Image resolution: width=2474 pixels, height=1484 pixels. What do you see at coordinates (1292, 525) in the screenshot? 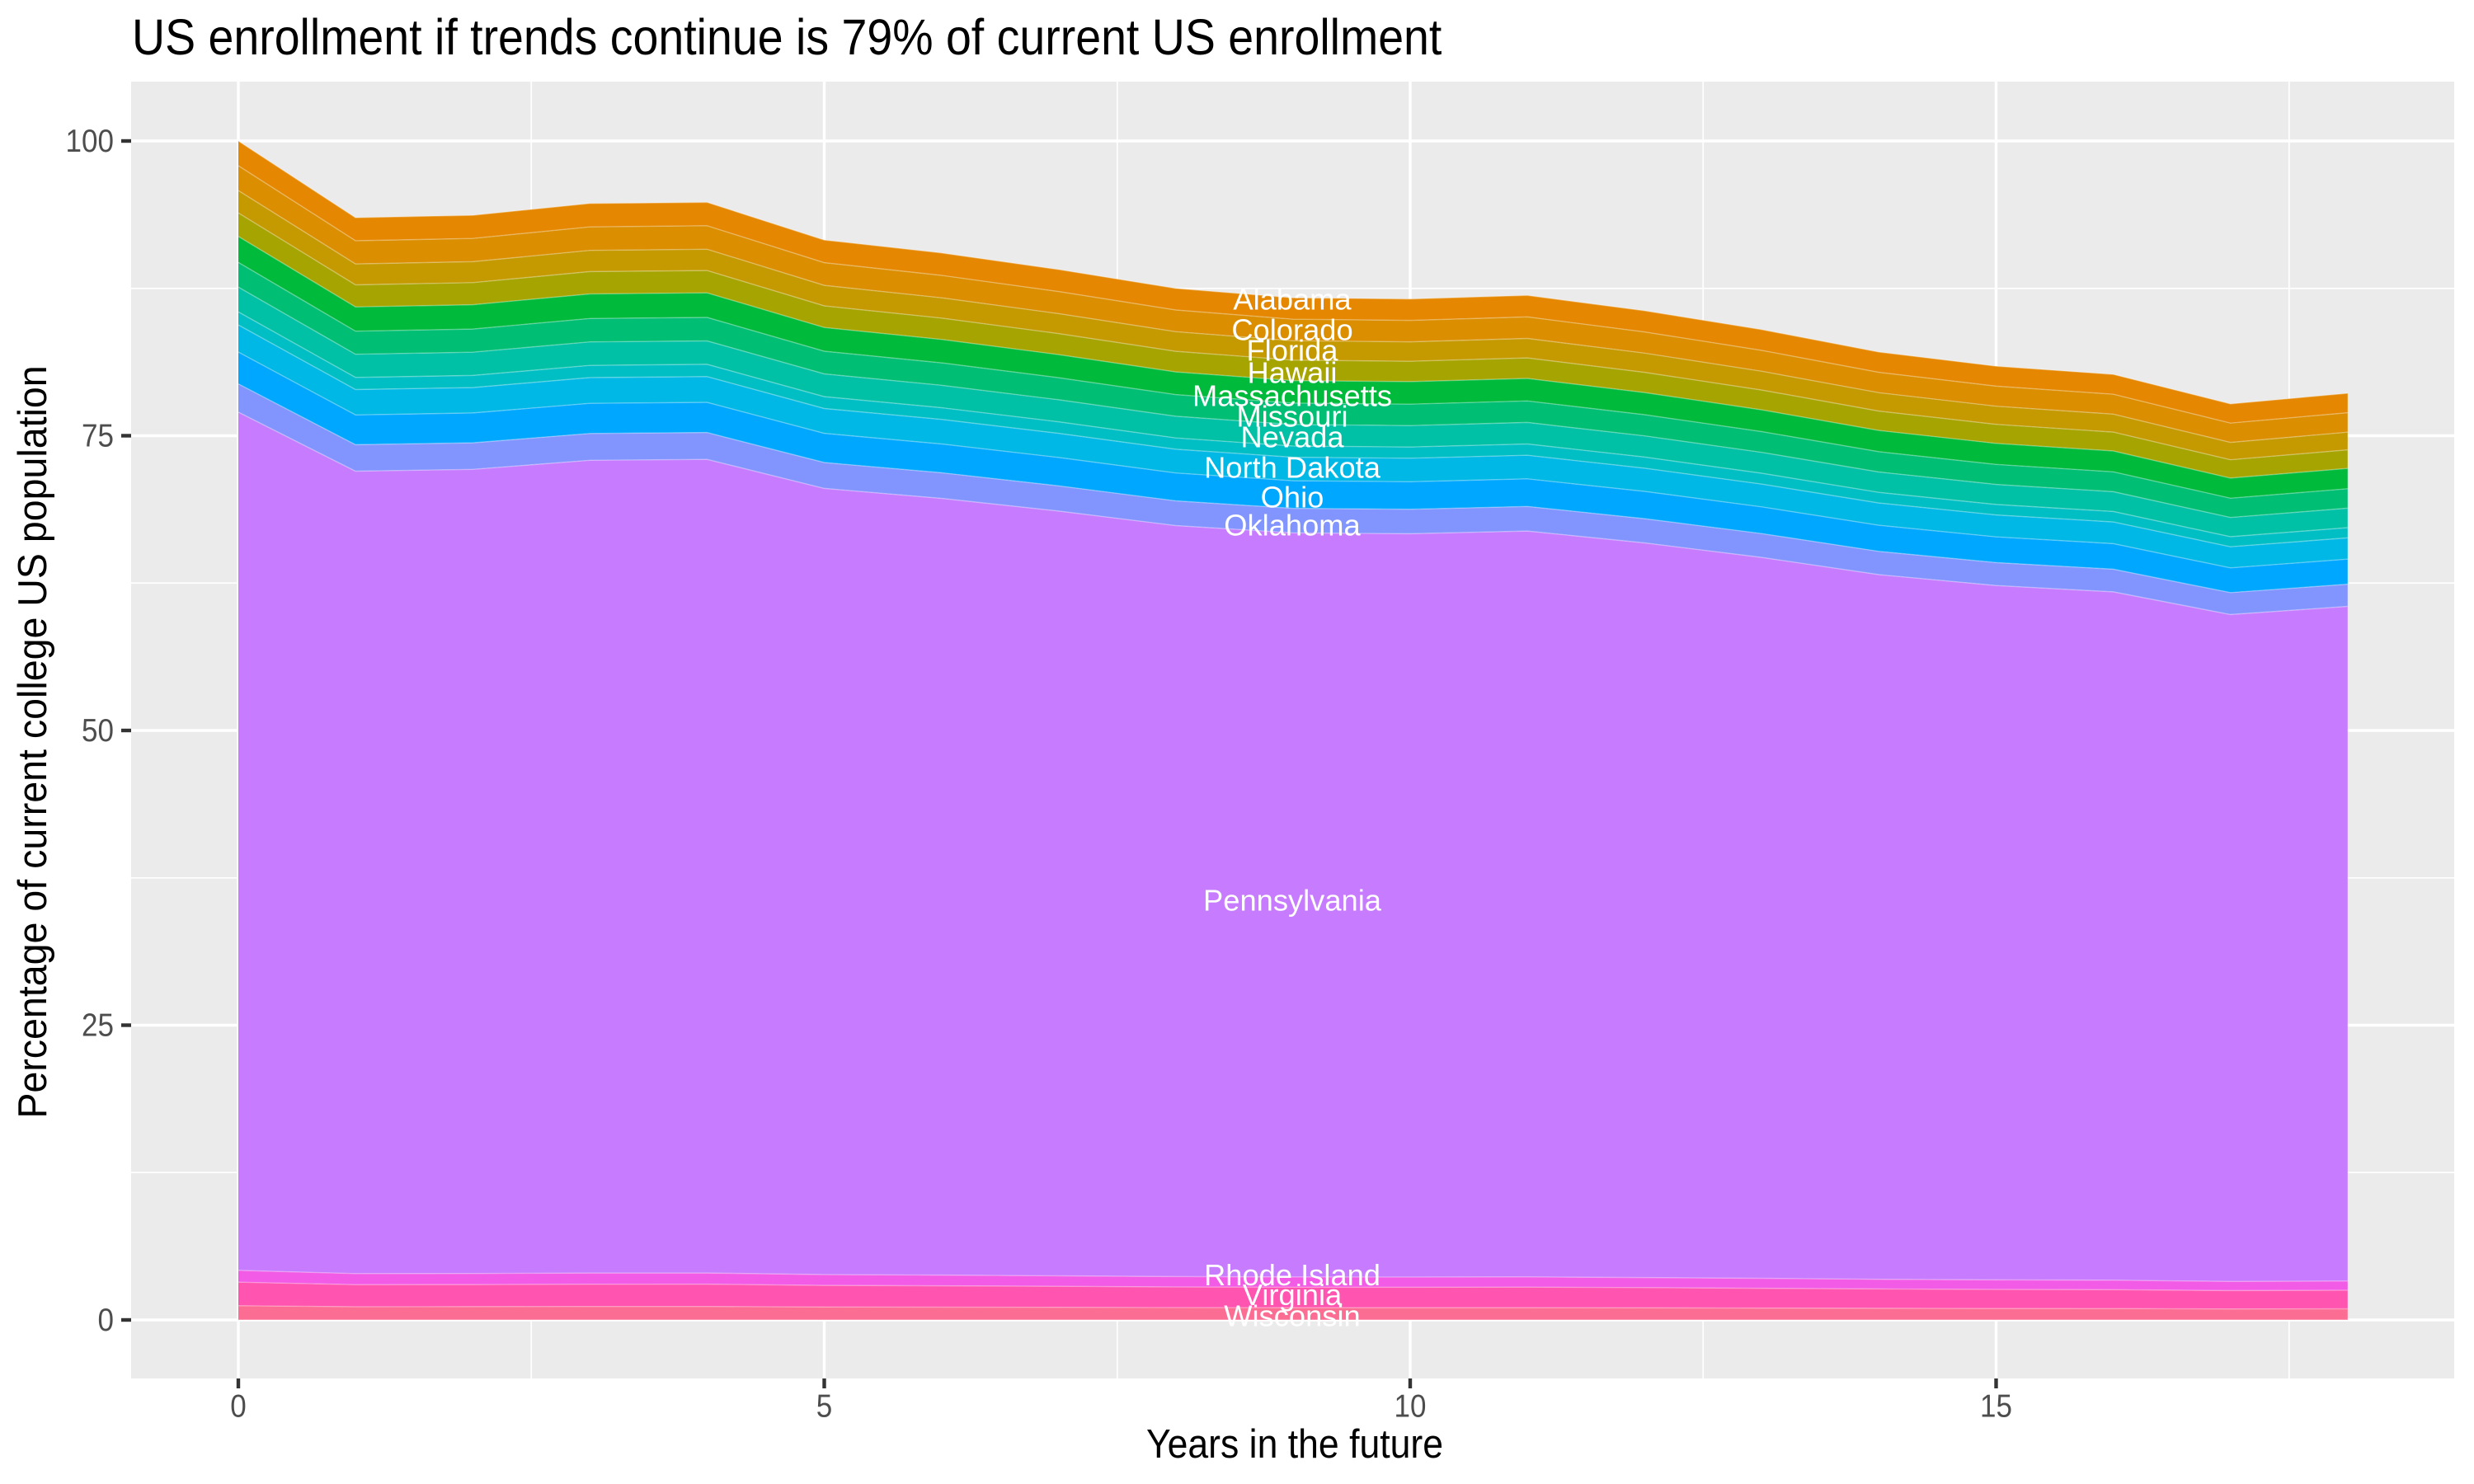
I see `svg-text: Oklahoma` at bounding box center [1292, 525].